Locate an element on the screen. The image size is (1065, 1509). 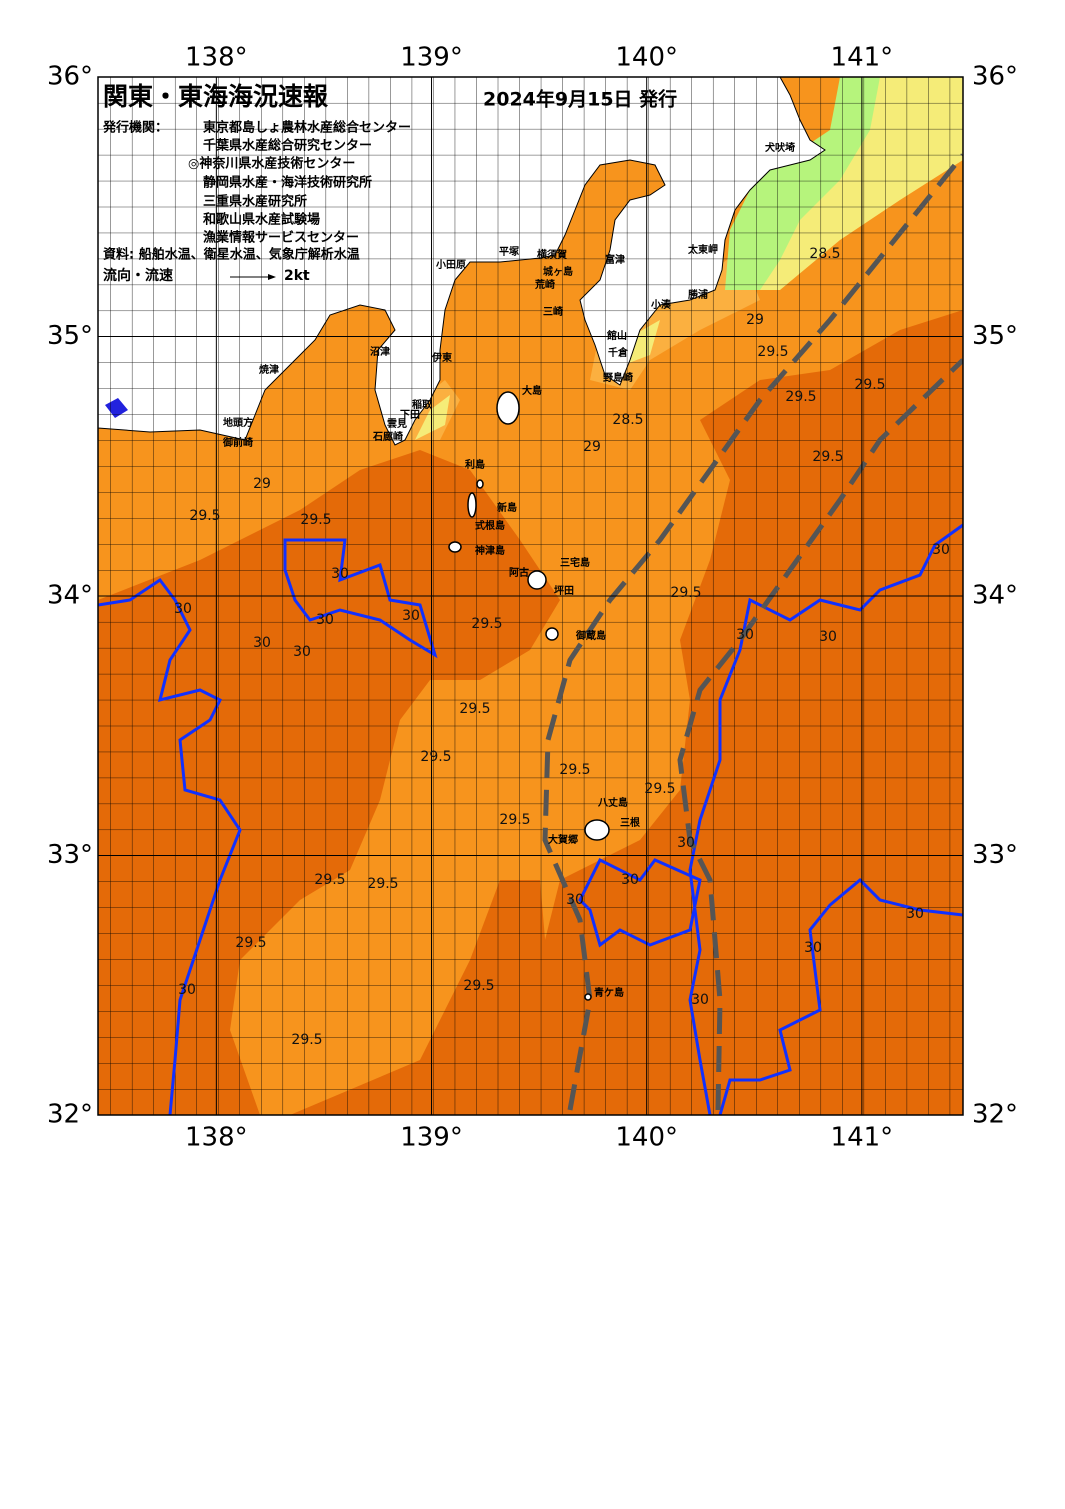
place-name: 館山 is located at coordinates (616, 335).